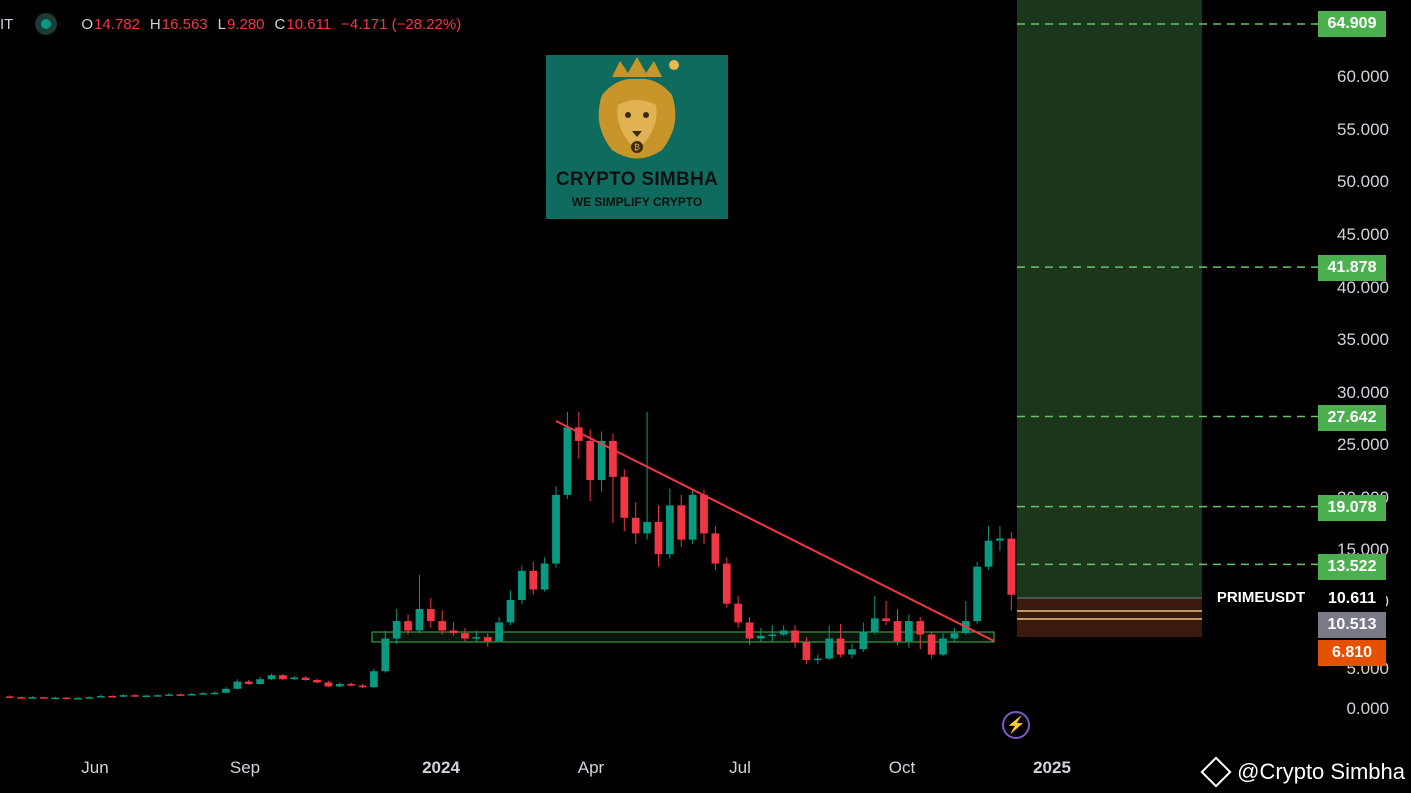  What do you see at coordinates (1363, 339) in the screenshot?
I see `y-tick-label: 35.000` at bounding box center [1363, 339].